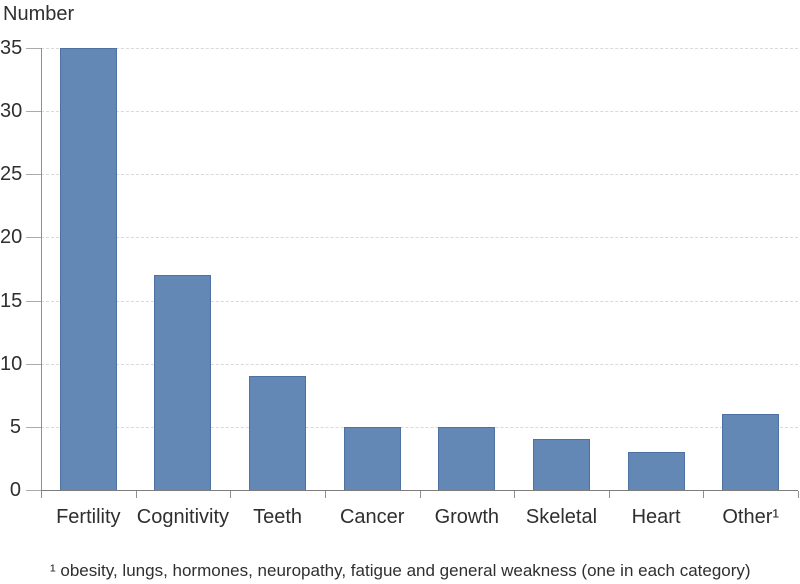  I want to click on x-category-label-1: Cognitivity, so click(183, 517).